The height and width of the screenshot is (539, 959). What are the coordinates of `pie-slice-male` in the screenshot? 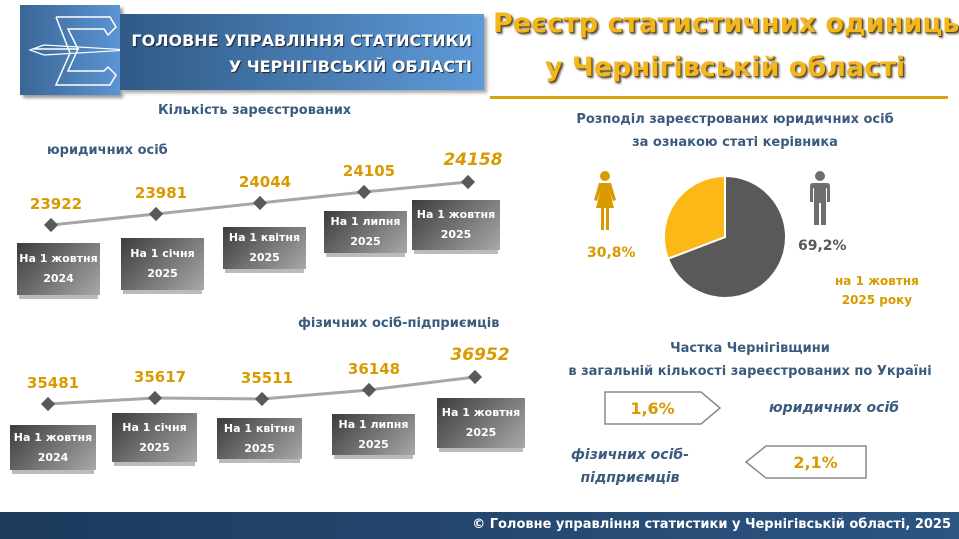 It's located at (726, 236).